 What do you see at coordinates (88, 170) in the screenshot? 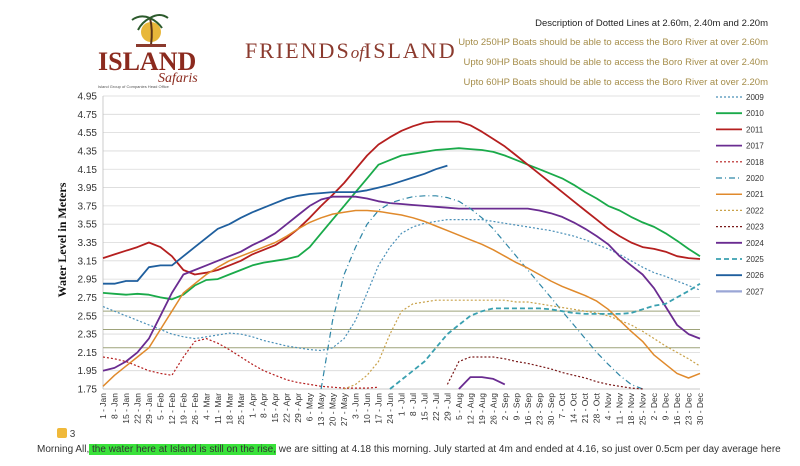
I see `y-tick-label: 4.15` at bounding box center [88, 170].